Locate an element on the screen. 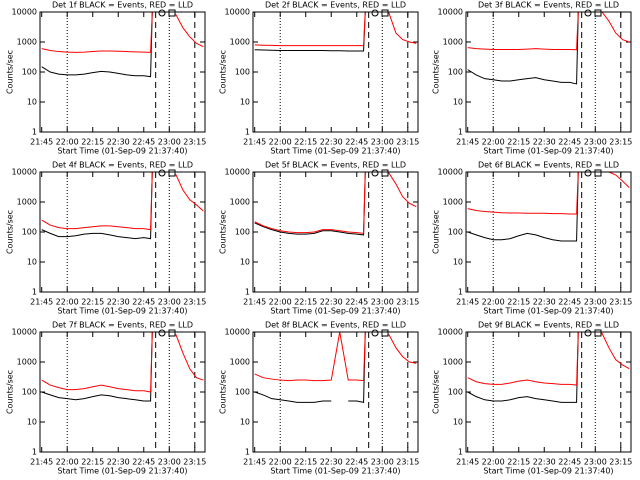  chart-title: Det 5f BLACK = Events, RED = LLD is located at coordinates (335, 165).